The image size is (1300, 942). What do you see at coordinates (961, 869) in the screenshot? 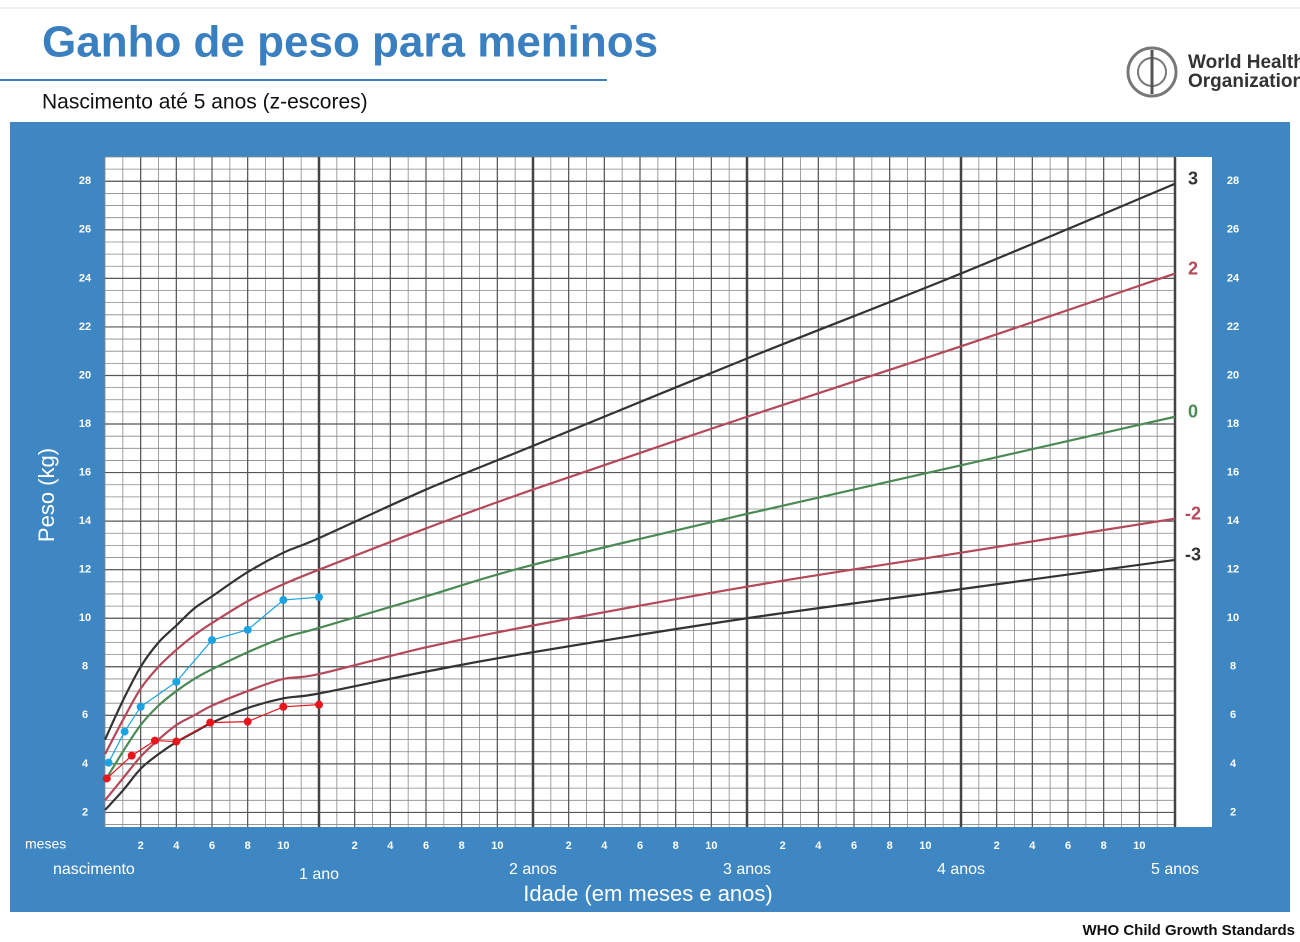
I see `year-label: 4 anos` at bounding box center [961, 869].